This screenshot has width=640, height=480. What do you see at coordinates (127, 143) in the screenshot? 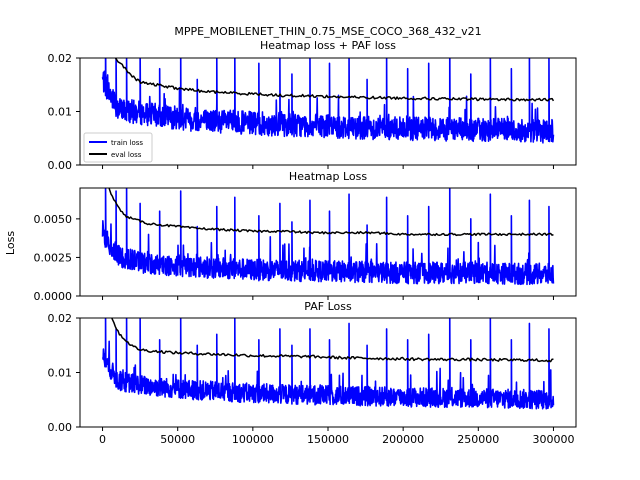
I see `legend-label-train: train loss` at bounding box center [127, 143].